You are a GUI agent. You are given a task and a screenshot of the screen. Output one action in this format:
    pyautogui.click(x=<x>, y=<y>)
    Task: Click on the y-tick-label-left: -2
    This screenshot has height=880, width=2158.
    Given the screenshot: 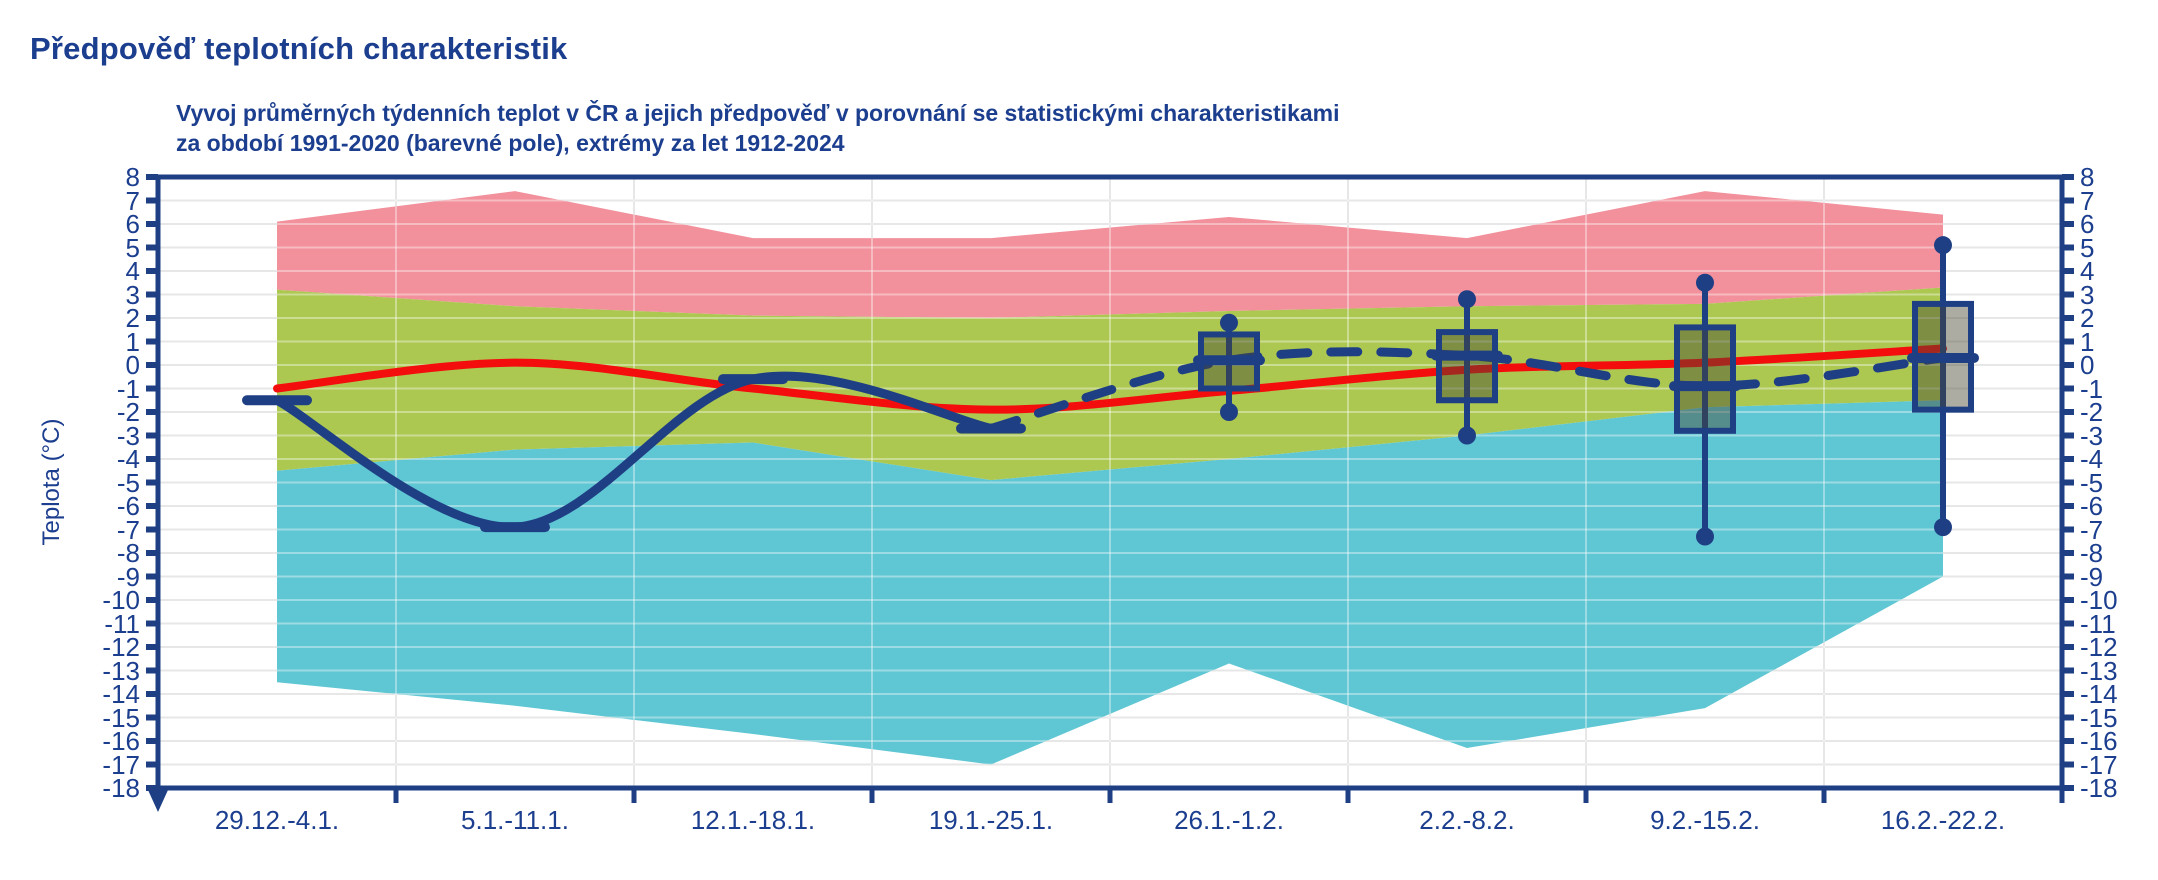 What is the action you would take?
    pyautogui.click(x=128, y=412)
    